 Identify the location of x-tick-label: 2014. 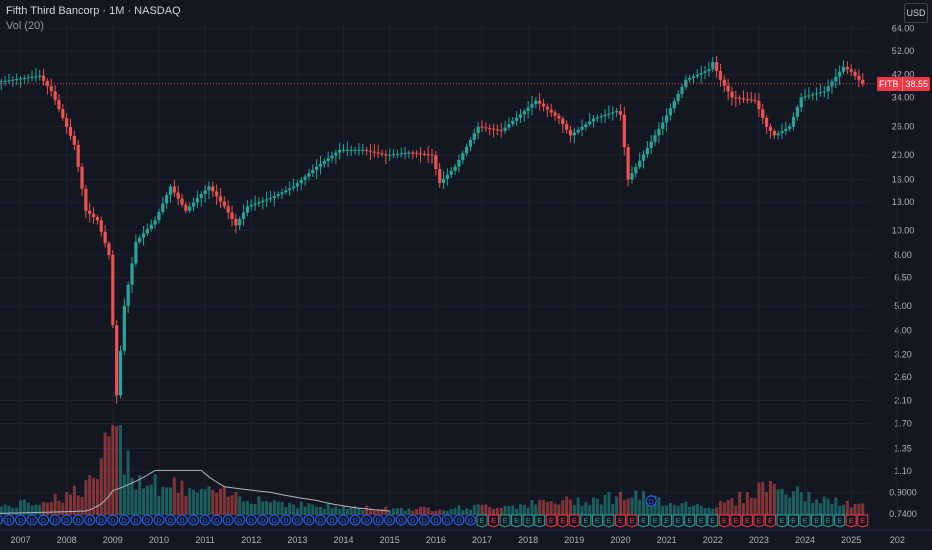
(344, 540).